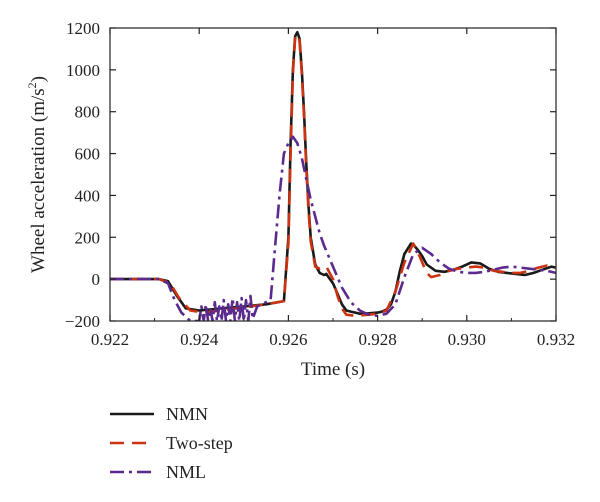  I want to click on y-axis-label-superscript: 2, so click(32, 85).